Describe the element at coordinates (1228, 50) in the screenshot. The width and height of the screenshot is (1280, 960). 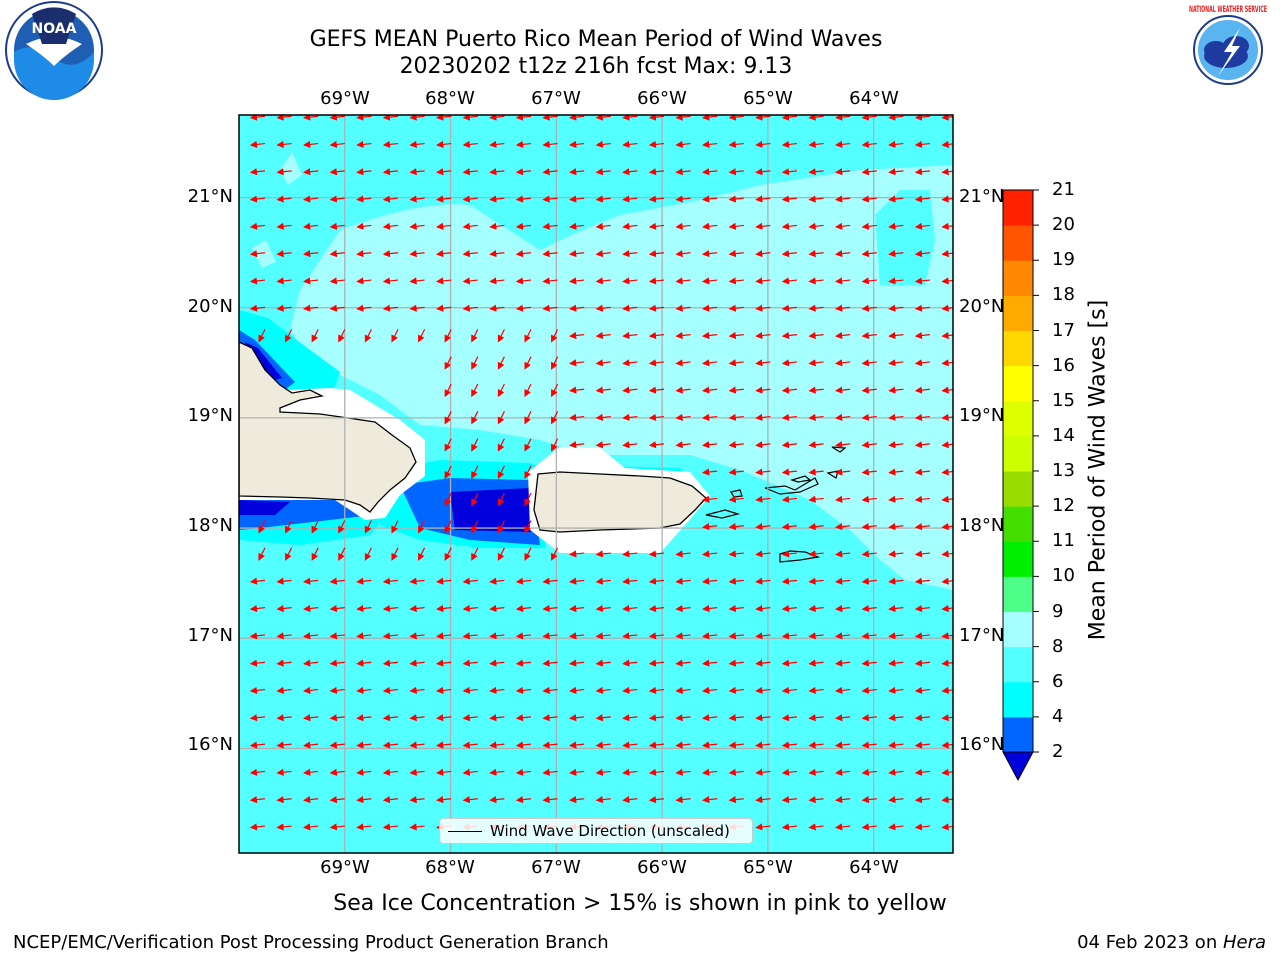
I see `nws-logo: NATIONAL WEATHER SERVICE` at that location.